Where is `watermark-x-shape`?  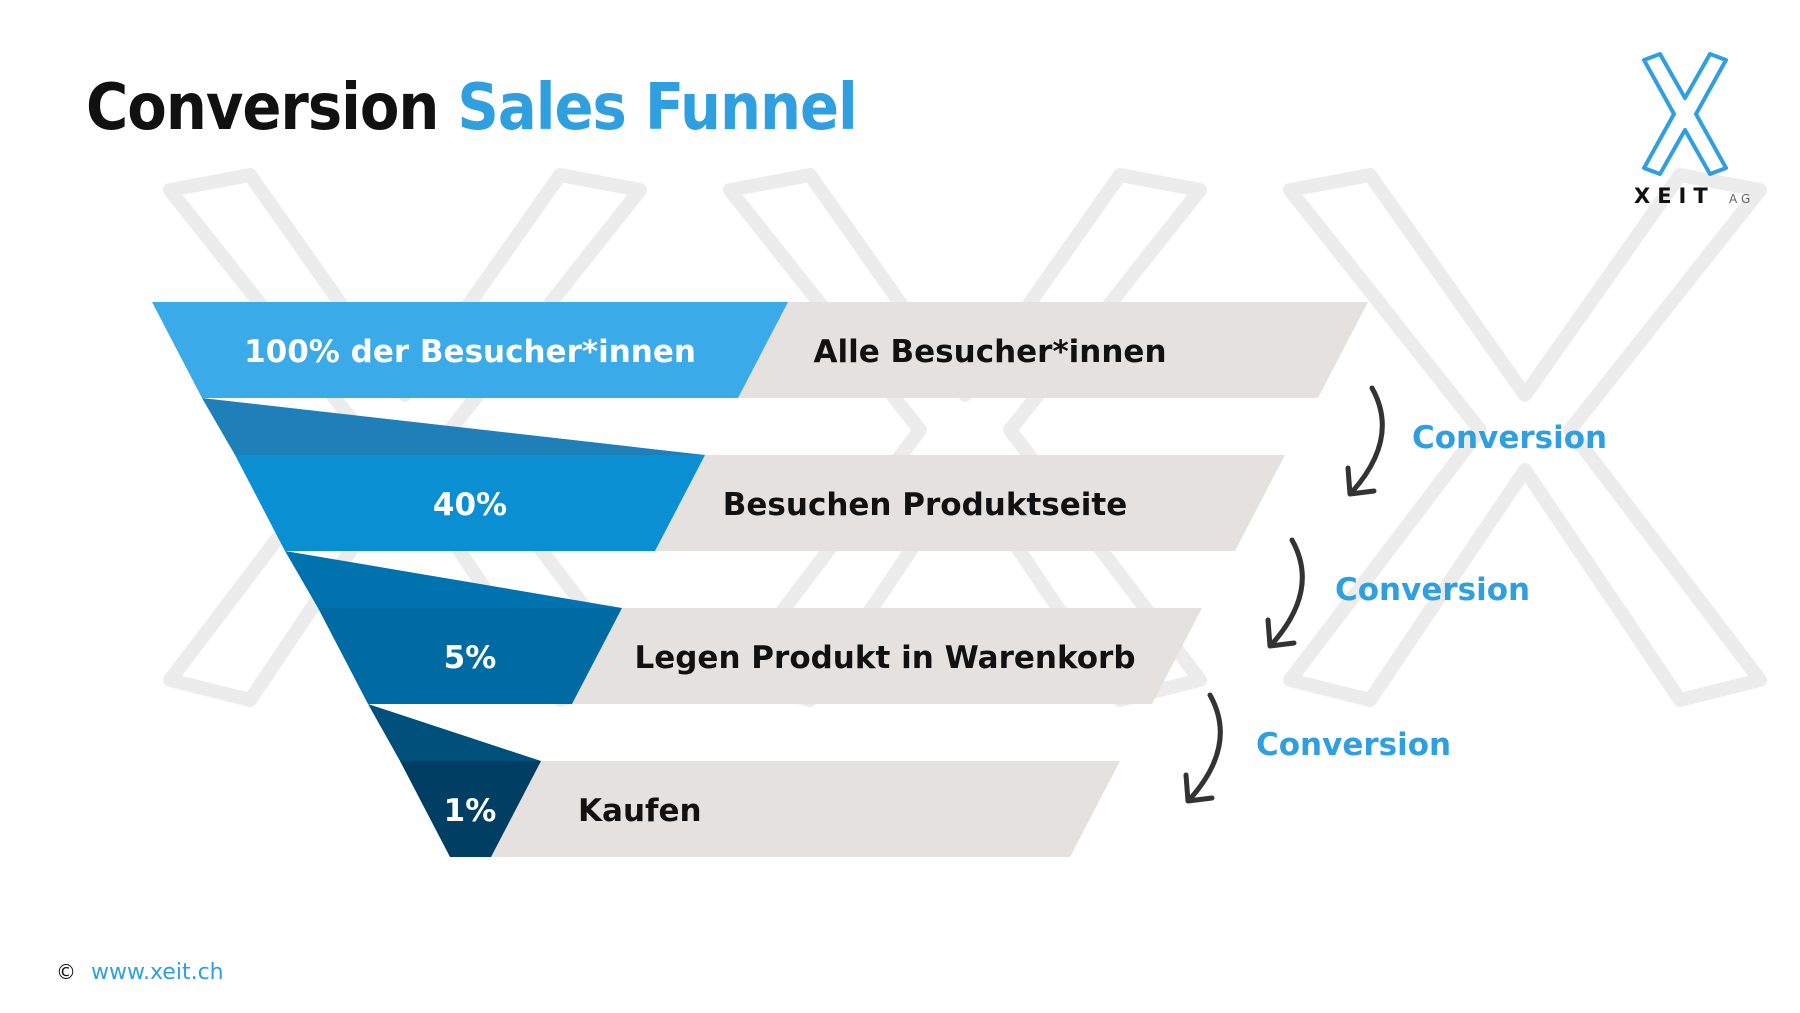
watermark-x-shape is located at coordinates (1525, 437).